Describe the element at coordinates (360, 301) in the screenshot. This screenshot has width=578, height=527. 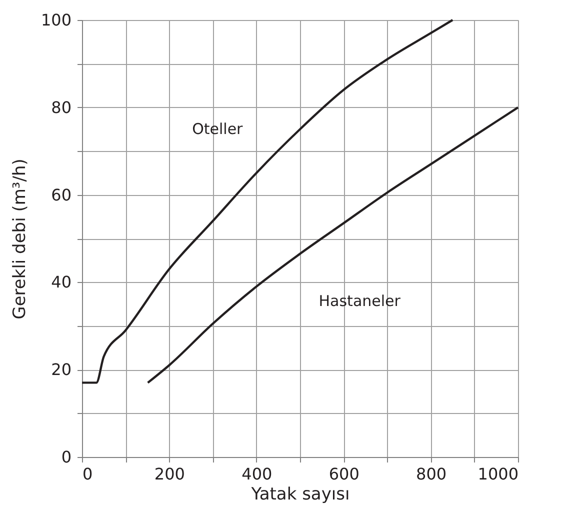
I see `text: Hastaneler` at that location.